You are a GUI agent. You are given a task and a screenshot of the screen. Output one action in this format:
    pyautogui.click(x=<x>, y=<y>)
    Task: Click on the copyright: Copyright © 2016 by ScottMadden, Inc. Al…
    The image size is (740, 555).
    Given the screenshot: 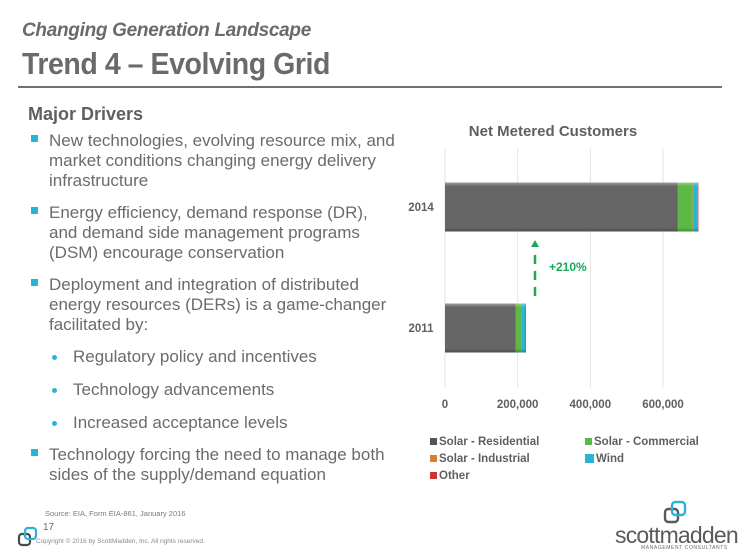 What is the action you would take?
    pyautogui.click(x=120, y=541)
    